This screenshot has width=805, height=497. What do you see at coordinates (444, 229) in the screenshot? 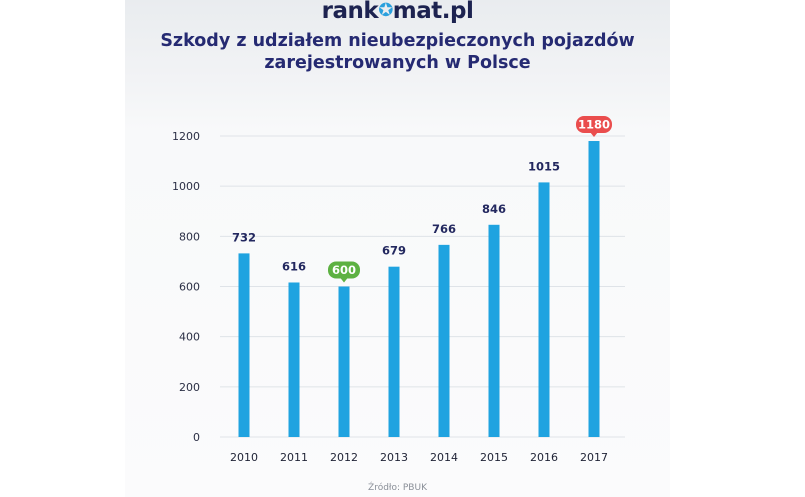
I see `data-label-2014: 766` at bounding box center [444, 229].